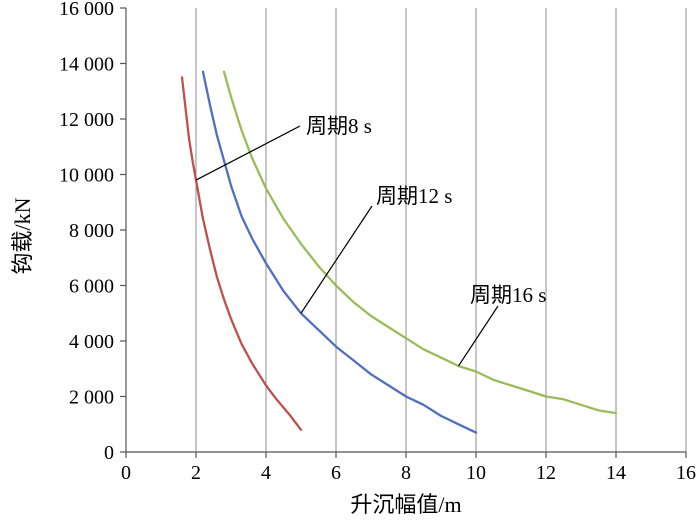 The width and height of the screenshot is (700, 522). I want to click on annotation-leader-p8, so click(248, 153).